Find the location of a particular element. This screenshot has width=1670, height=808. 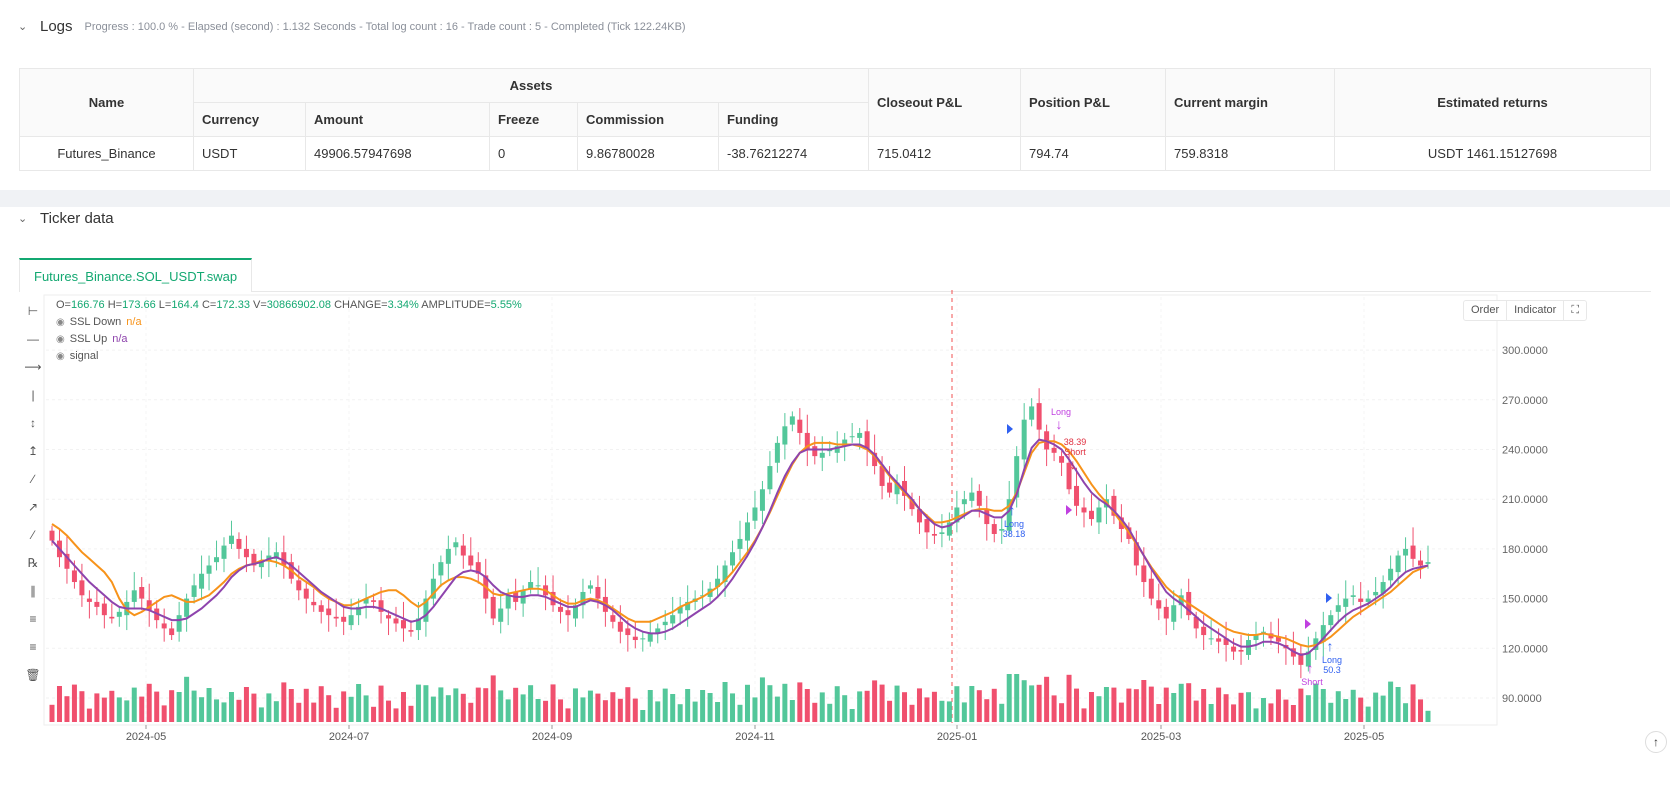

horizontal-ray-icon: ⟶ is located at coordinates (33, 367).